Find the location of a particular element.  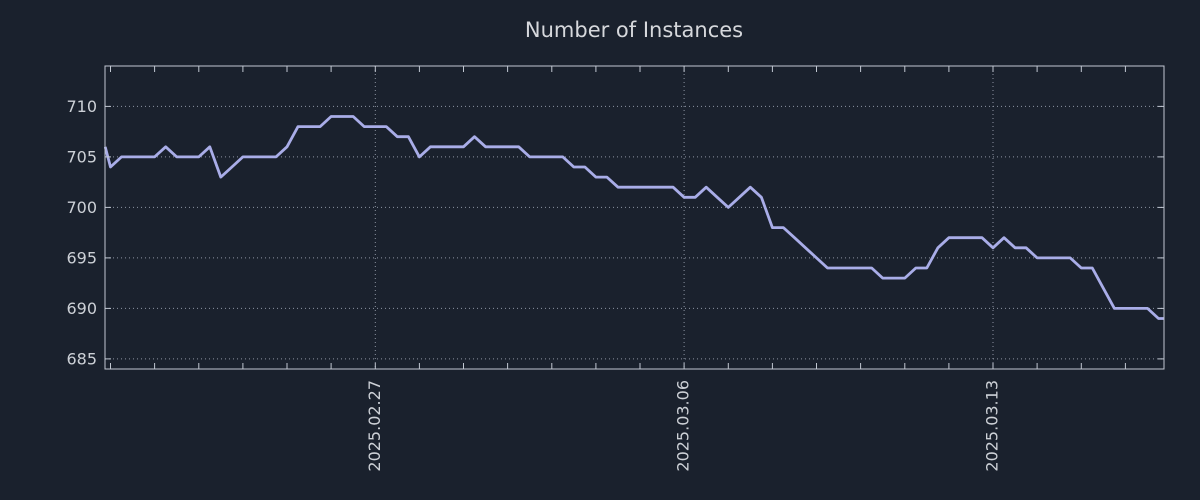

y-tick-label: 710 is located at coordinates (81, 106).